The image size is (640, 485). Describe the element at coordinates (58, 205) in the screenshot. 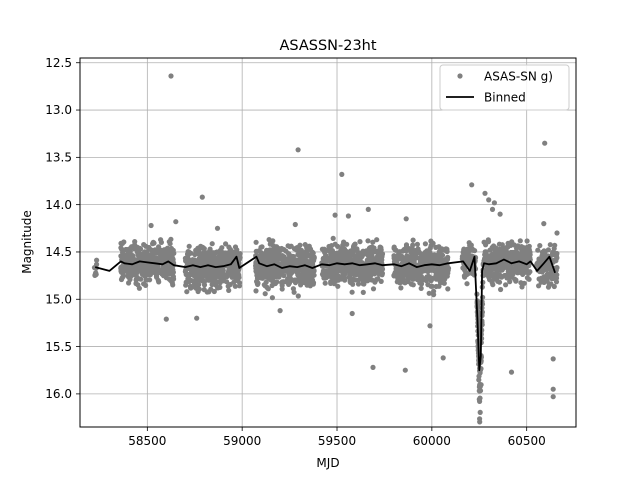

I see `y-tick-label: 14.0` at that location.